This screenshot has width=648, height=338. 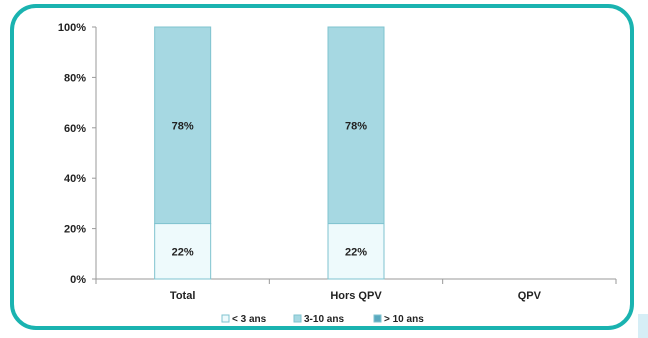 I want to click on legend-label: > 10 ans, so click(x=404, y=319).